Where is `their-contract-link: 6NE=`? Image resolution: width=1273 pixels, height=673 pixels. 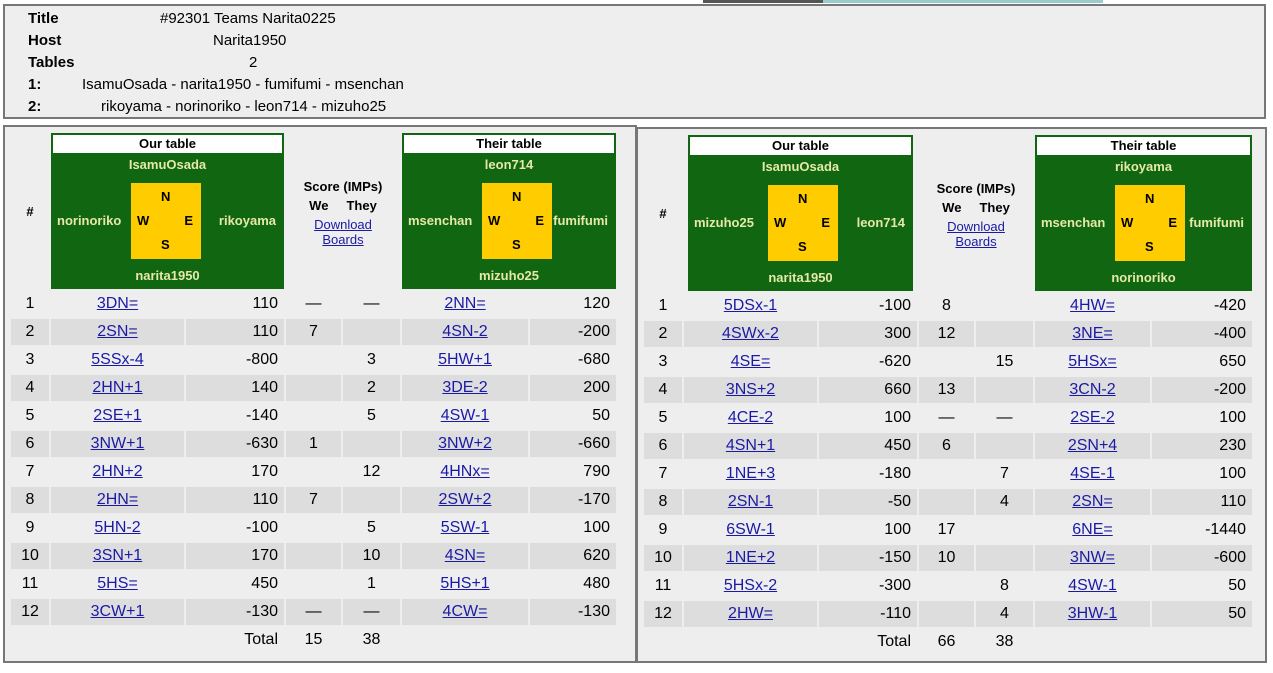 their-contract-link: 6NE= is located at coordinates (1092, 529).